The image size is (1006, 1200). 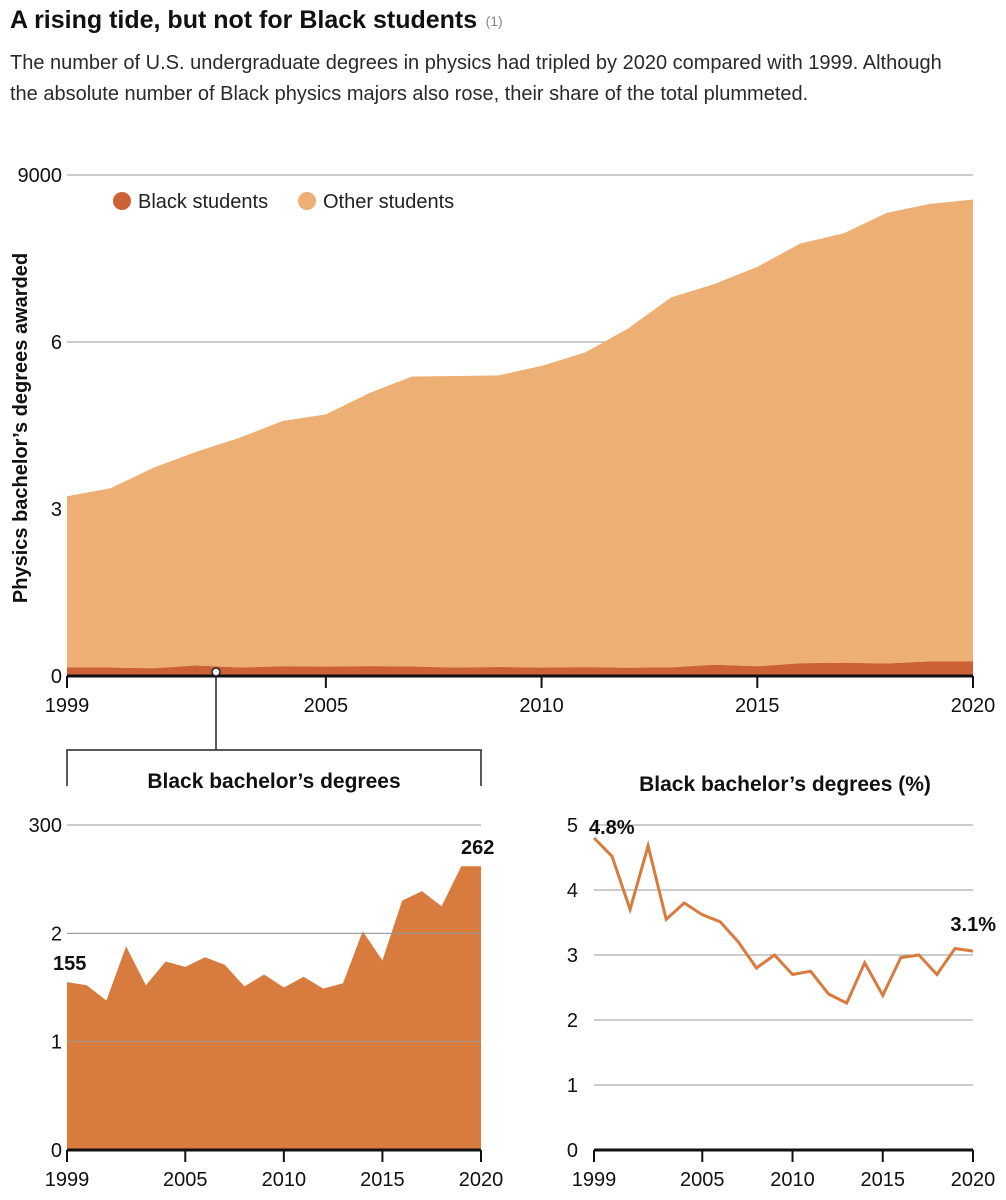 What do you see at coordinates (785, 784) in the screenshot?
I see `black-share-title: Black bachelor’s degrees (%)` at bounding box center [785, 784].